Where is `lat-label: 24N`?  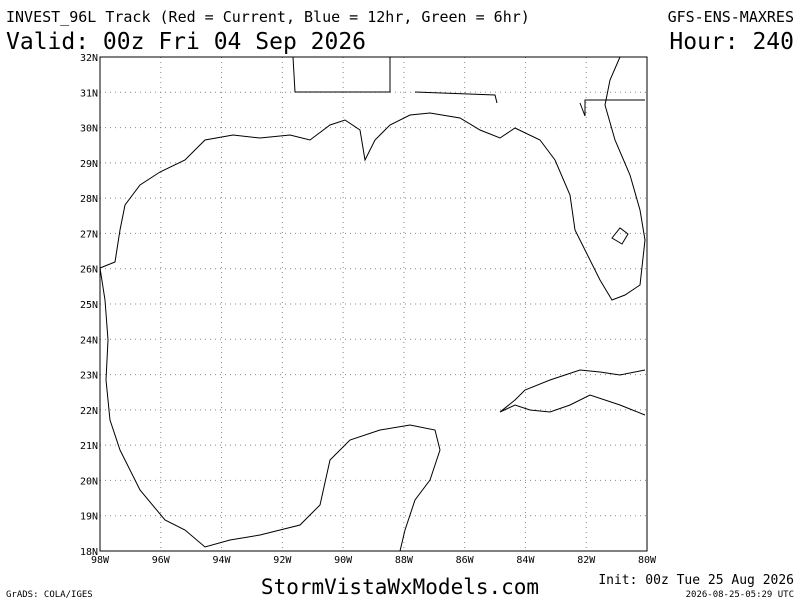
lat-label: 24N is located at coordinates (89, 340).